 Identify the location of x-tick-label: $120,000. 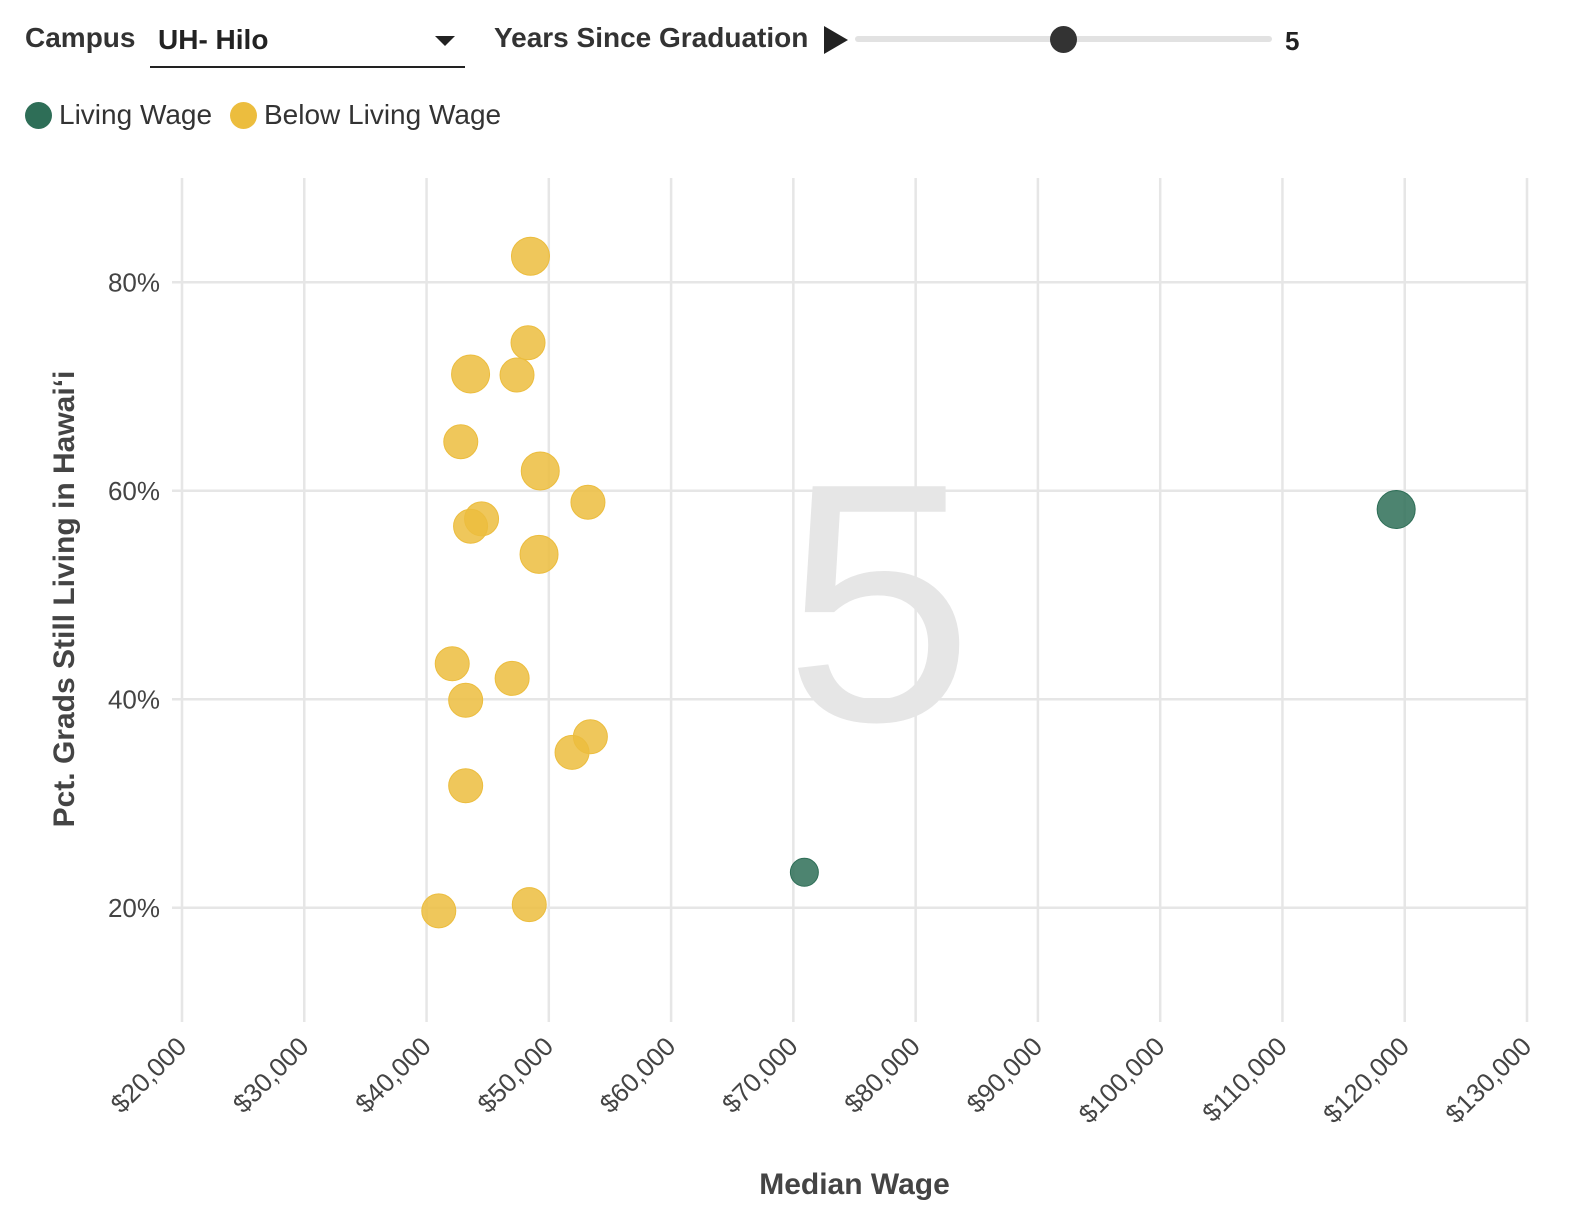
(1366, 1080).